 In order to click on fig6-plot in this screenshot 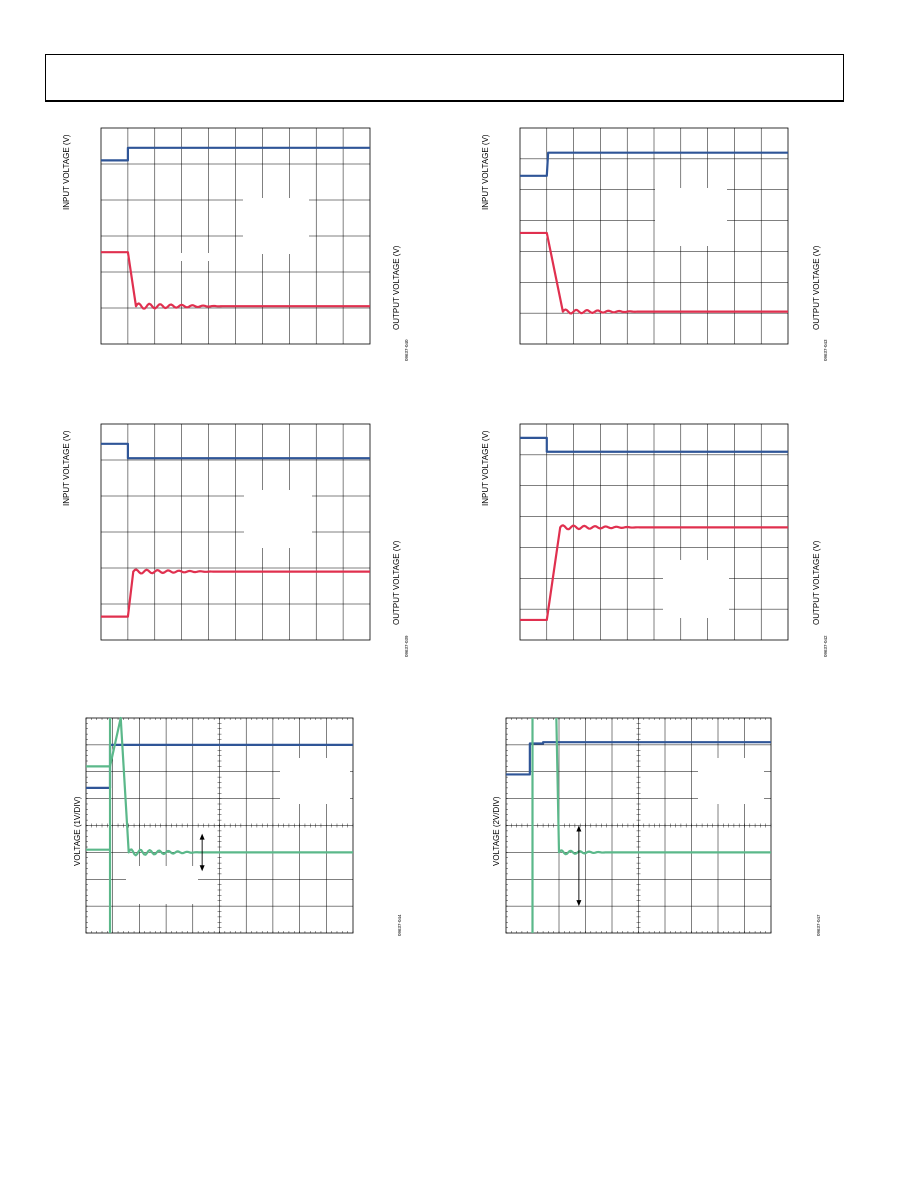, I will do `click(638, 825)`.